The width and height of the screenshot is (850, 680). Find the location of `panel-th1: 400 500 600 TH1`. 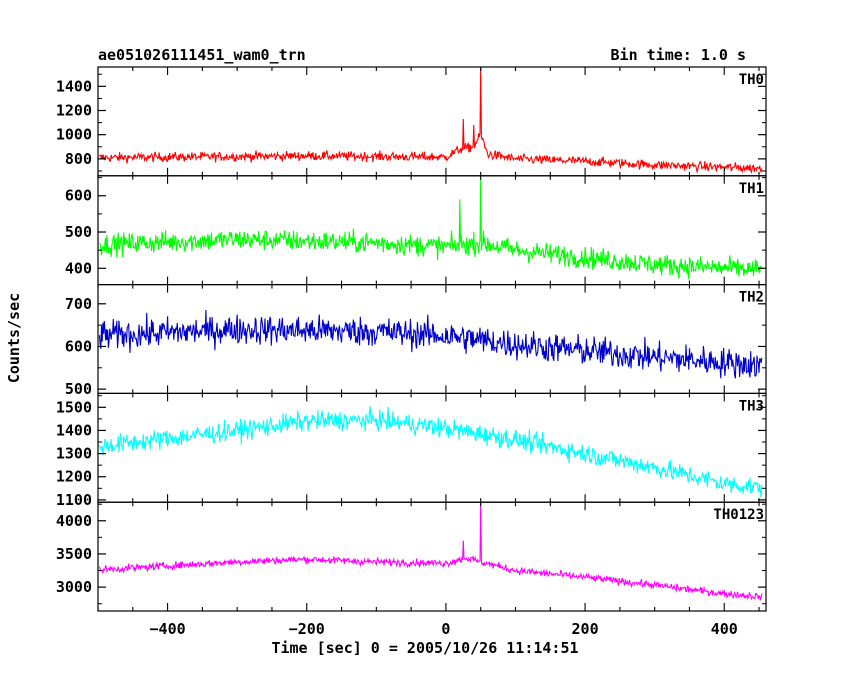

panel-th1: 400 500 600 TH1 is located at coordinates (416, 230).